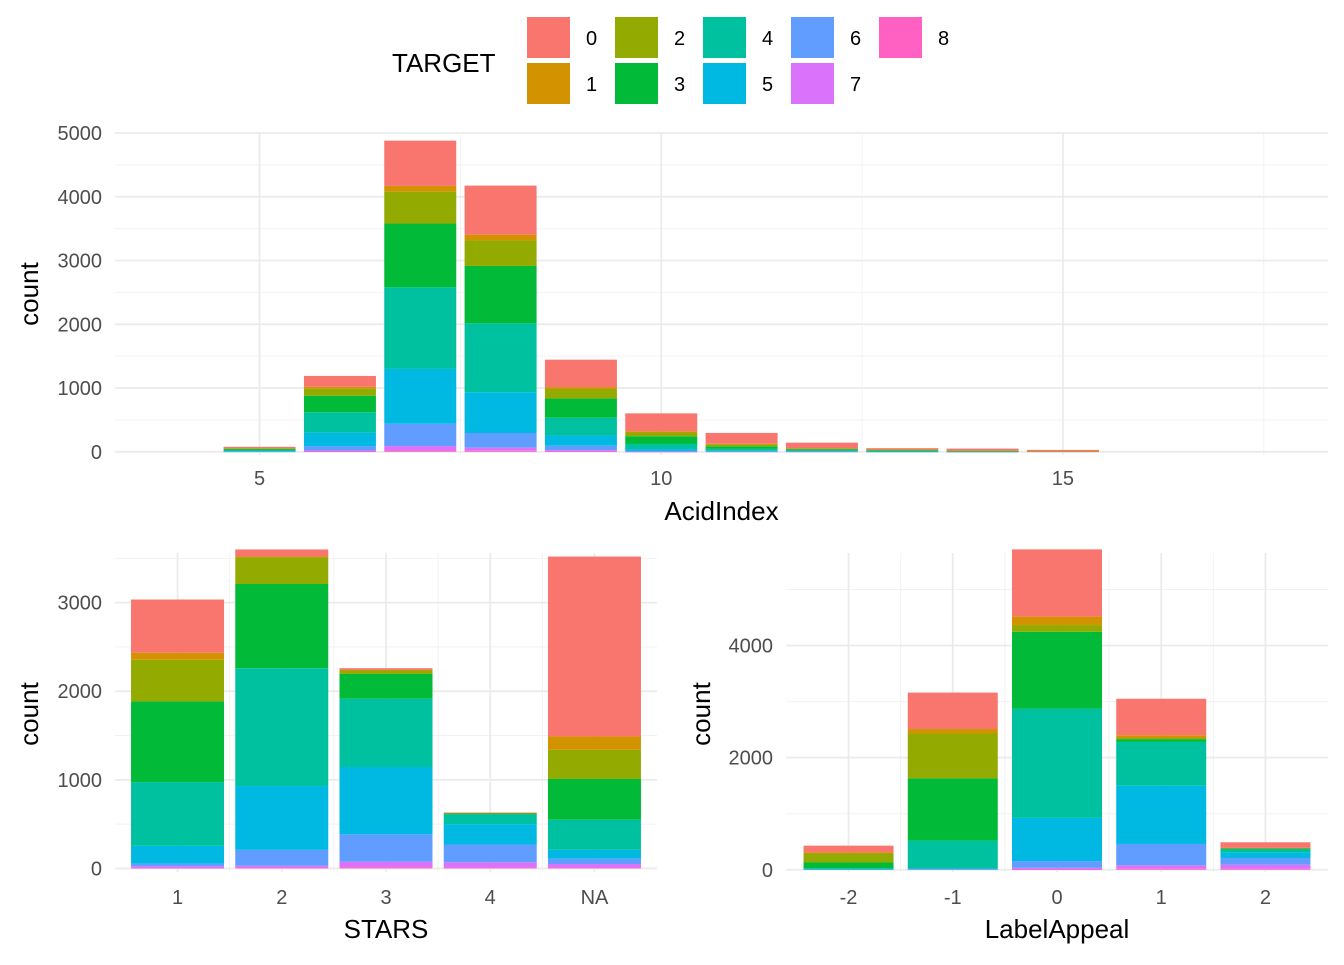 The height and width of the screenshot is (965, 1344). I want to click on bar-segment--2-target-1, so click(848, 853).